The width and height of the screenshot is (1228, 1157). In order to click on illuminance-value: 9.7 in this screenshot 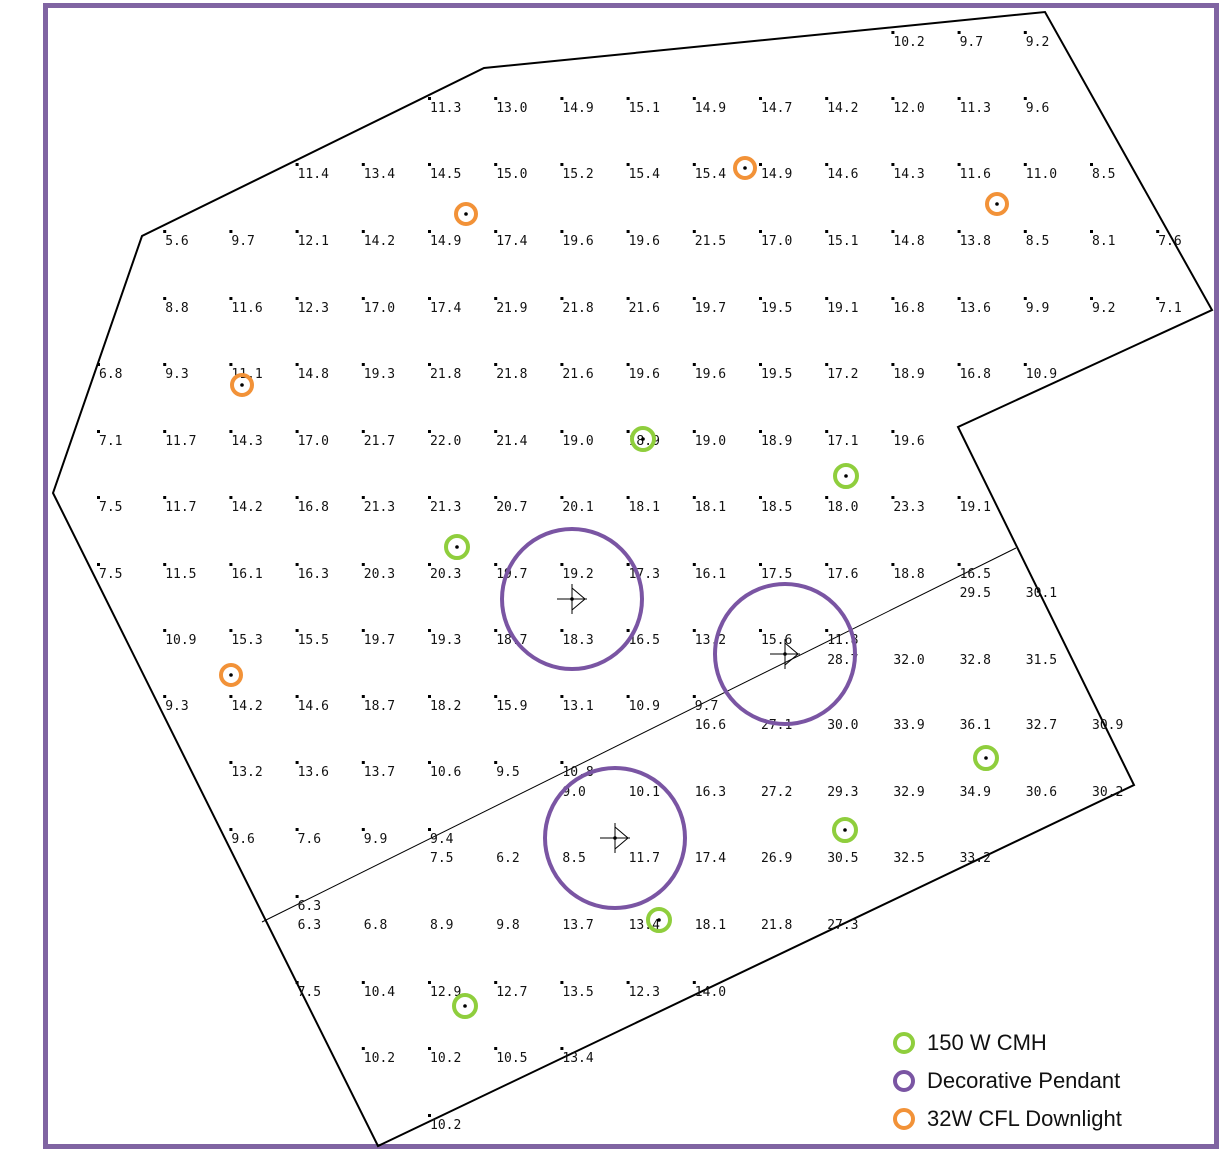, I will do `click(242, 241)`.